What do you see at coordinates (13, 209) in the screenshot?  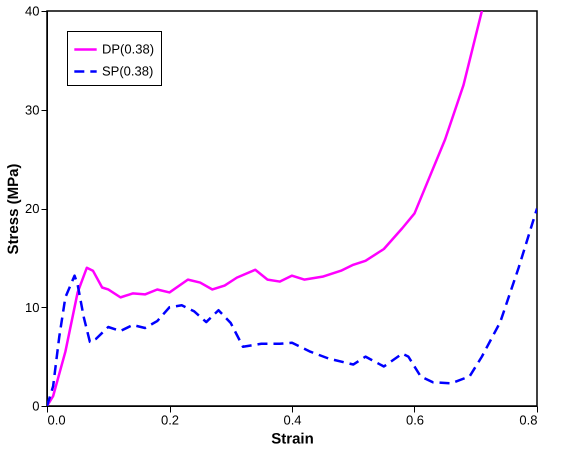 I see `y-axis-title: Stress (MPa)` at bounding box center [13, 209].